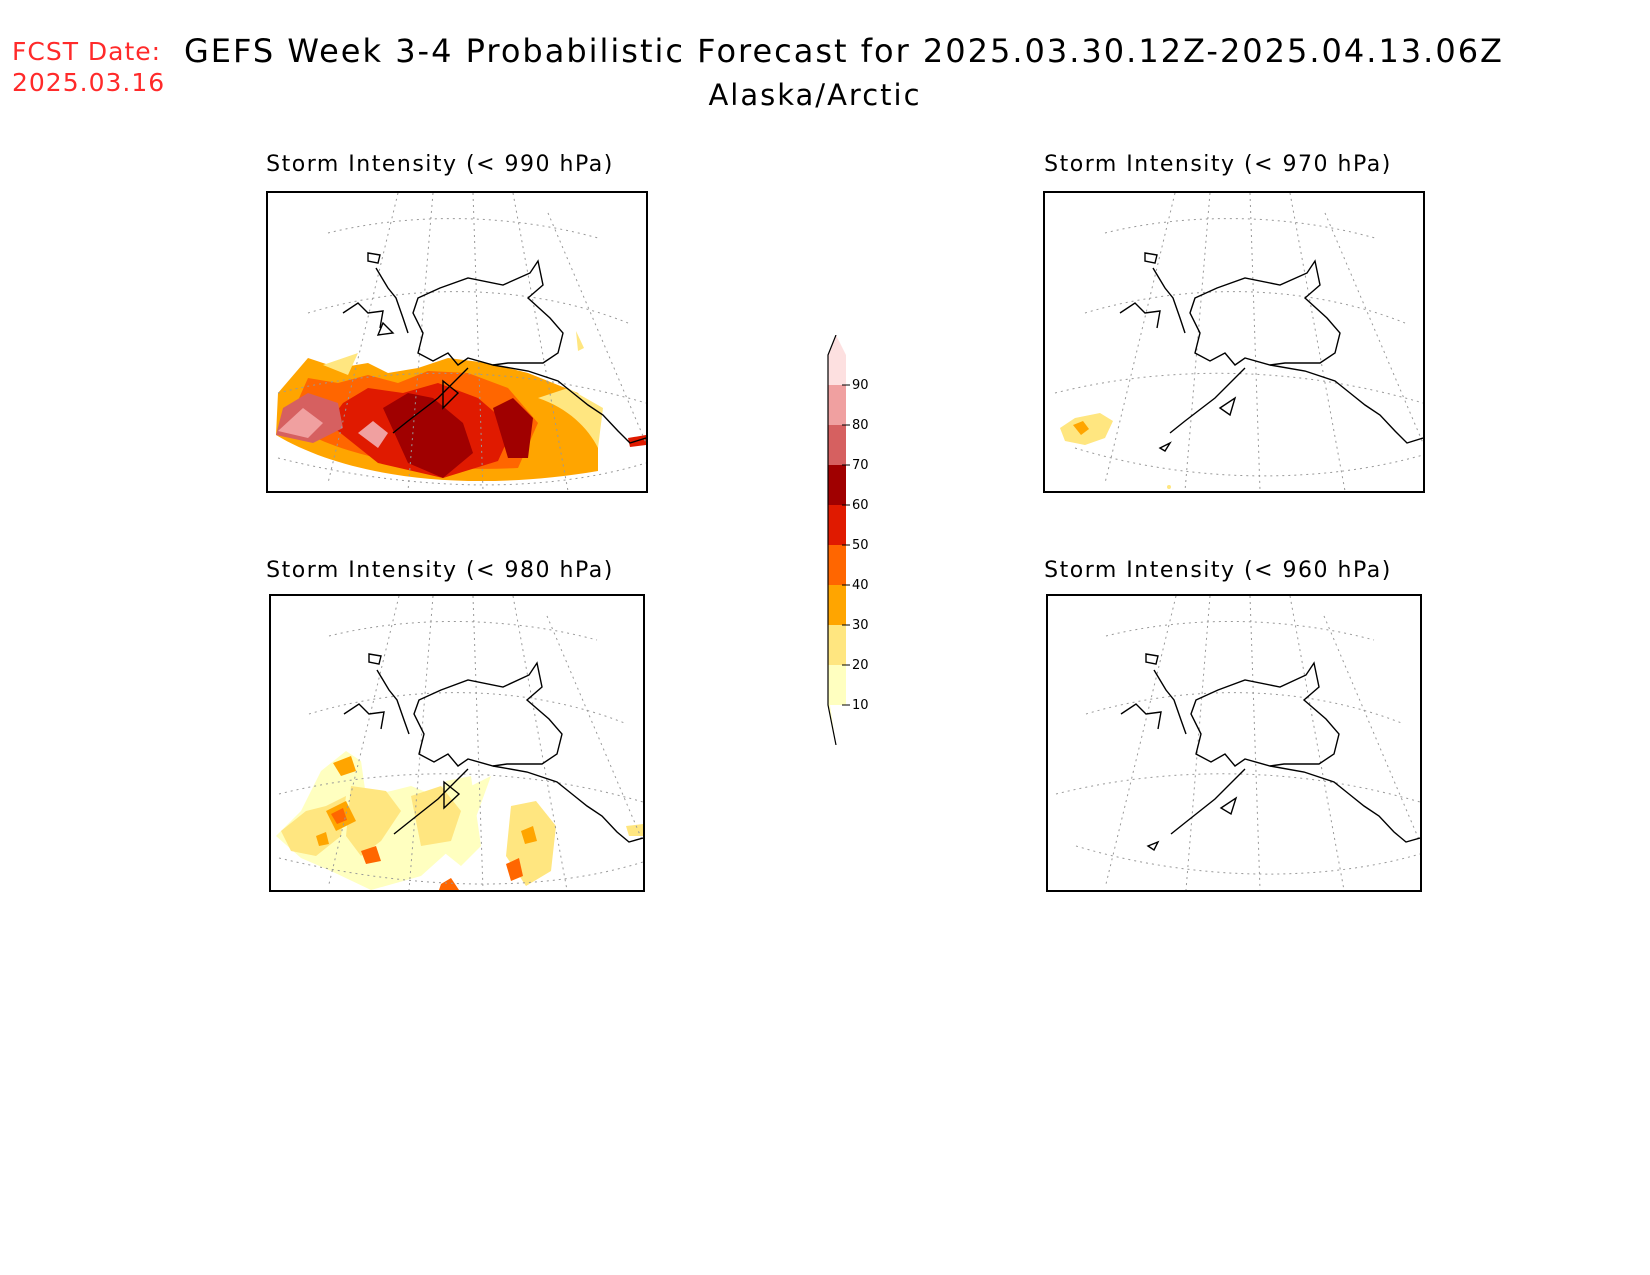 The height and width of the screenshot is (1275, 1650). I want to click on colorbar-label: 30, so click(860, 625).